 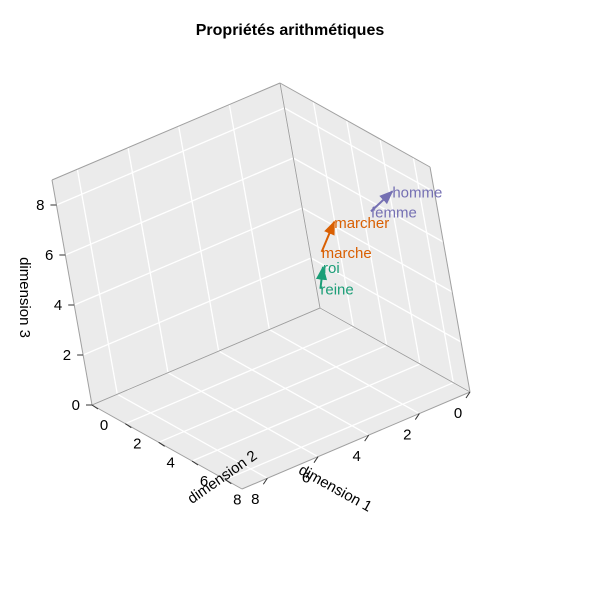 What do you see at coordinates (458, 413) in the screenshot?
I see `x-tick-label: 0` at bounding box center [458, 413].